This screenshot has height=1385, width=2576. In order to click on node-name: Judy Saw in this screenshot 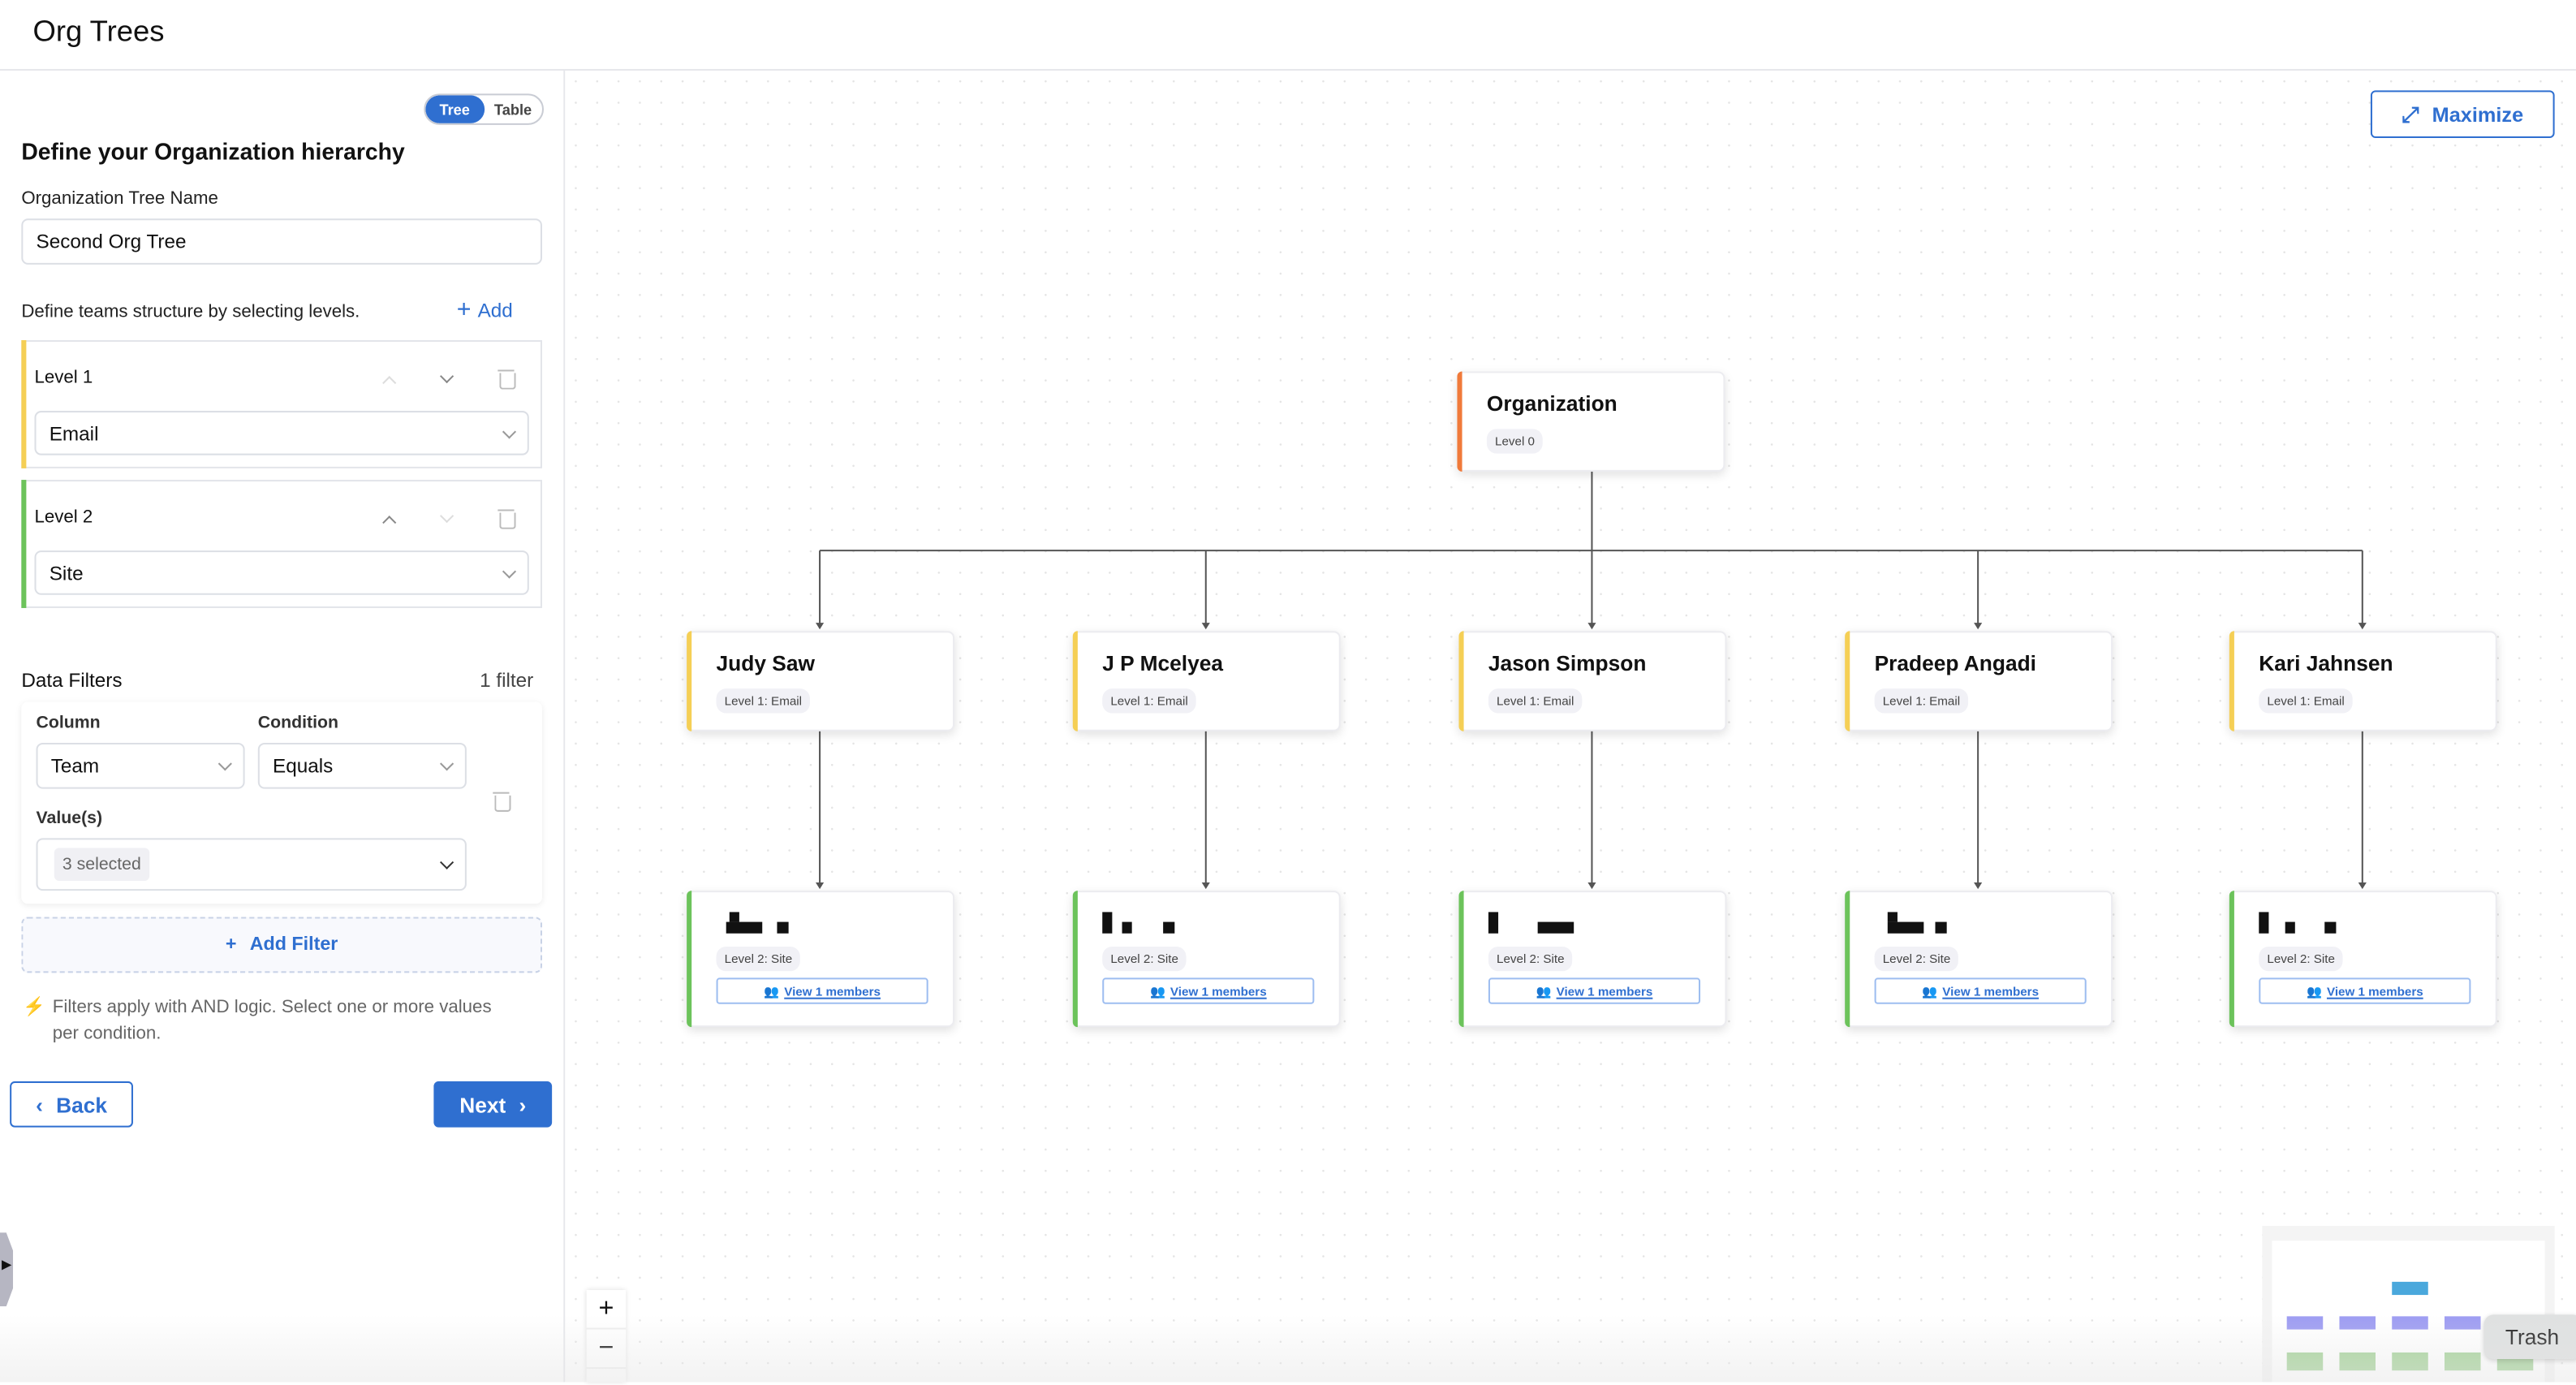, I will do `click(766, 662)`.